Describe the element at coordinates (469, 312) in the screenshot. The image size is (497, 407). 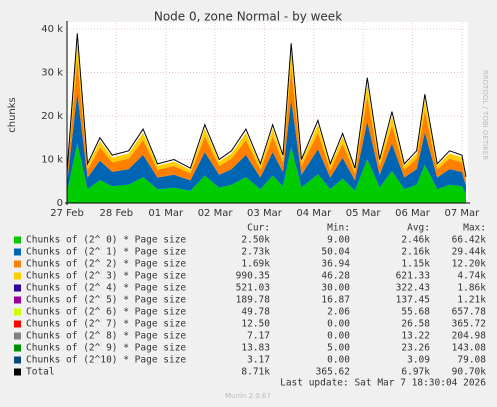
I see `legend-value: 657.78` at that location.